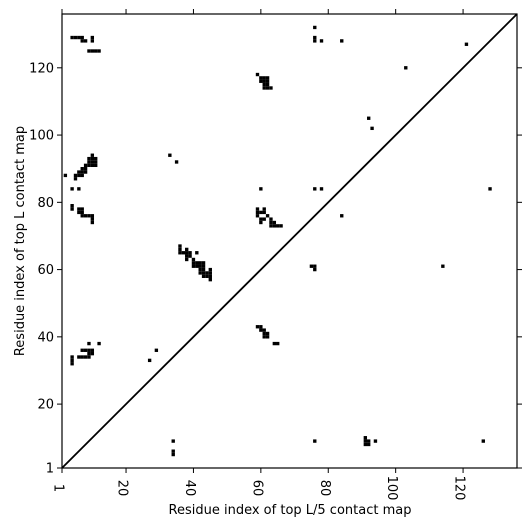  I want to click on y-tick-label: 20, so click(45, 405).